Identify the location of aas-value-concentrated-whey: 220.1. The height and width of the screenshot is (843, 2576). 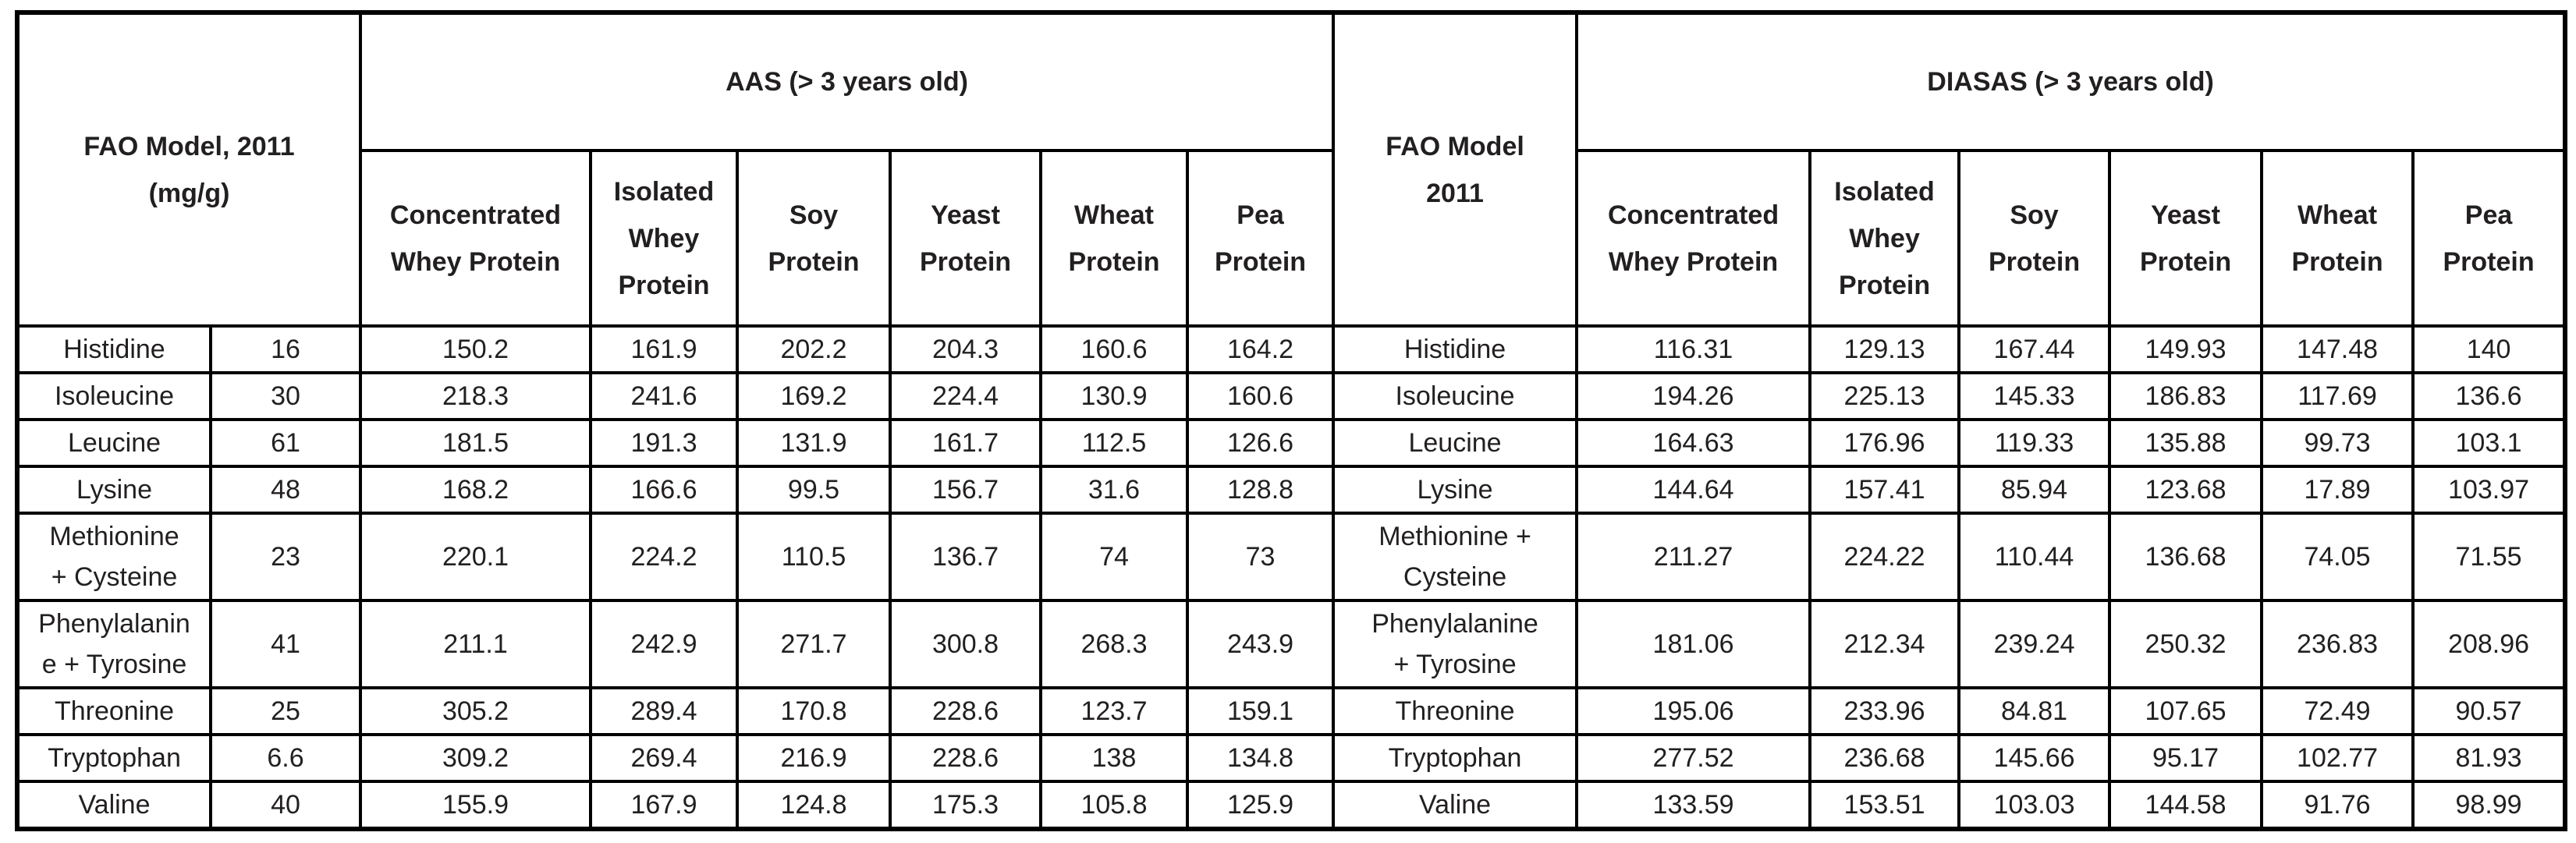
(475, 557).